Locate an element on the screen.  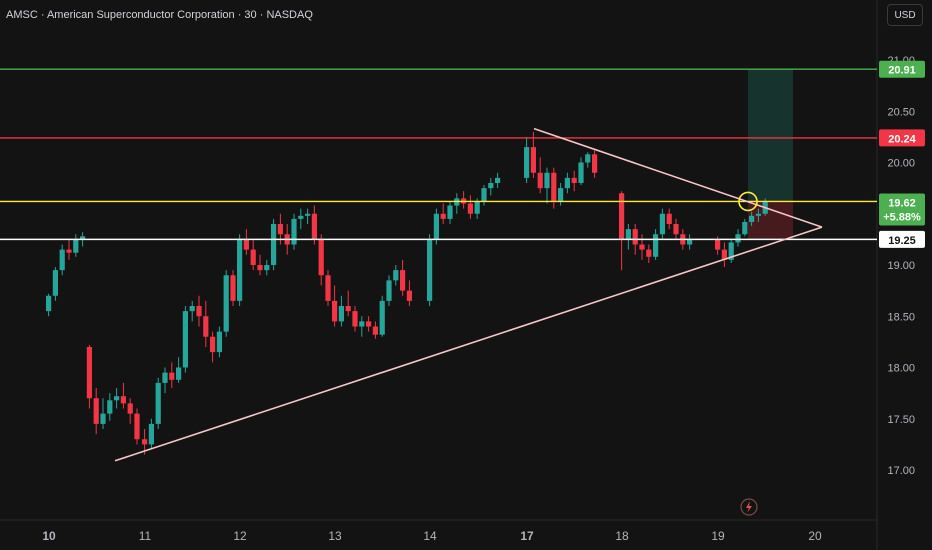
lightning-icon is located at coordinates (749, 507).